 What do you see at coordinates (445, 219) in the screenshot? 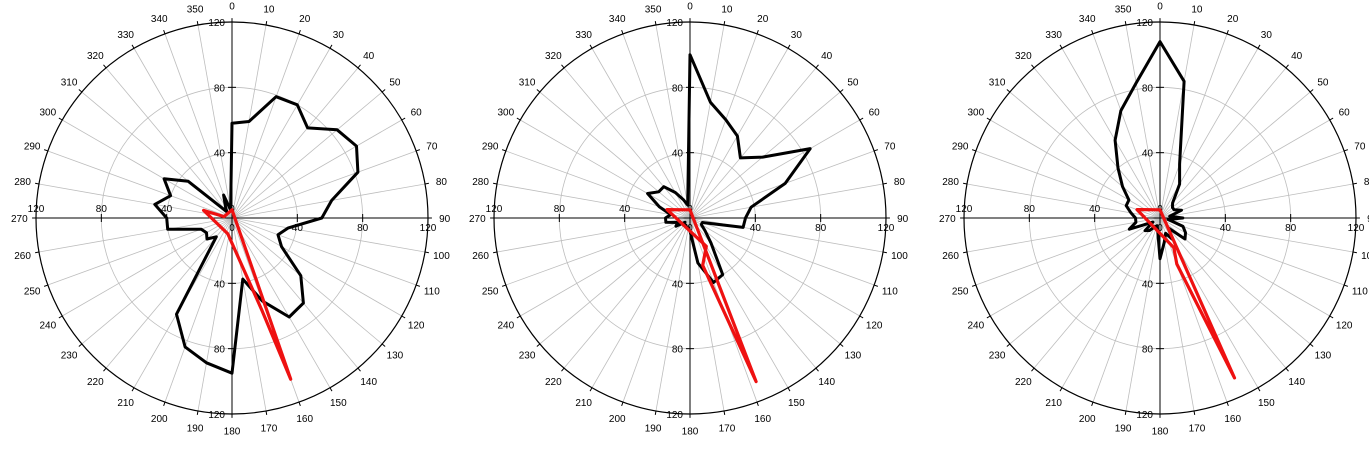
I see `angle-tick-label: 90` at bounding box center [445, 219].